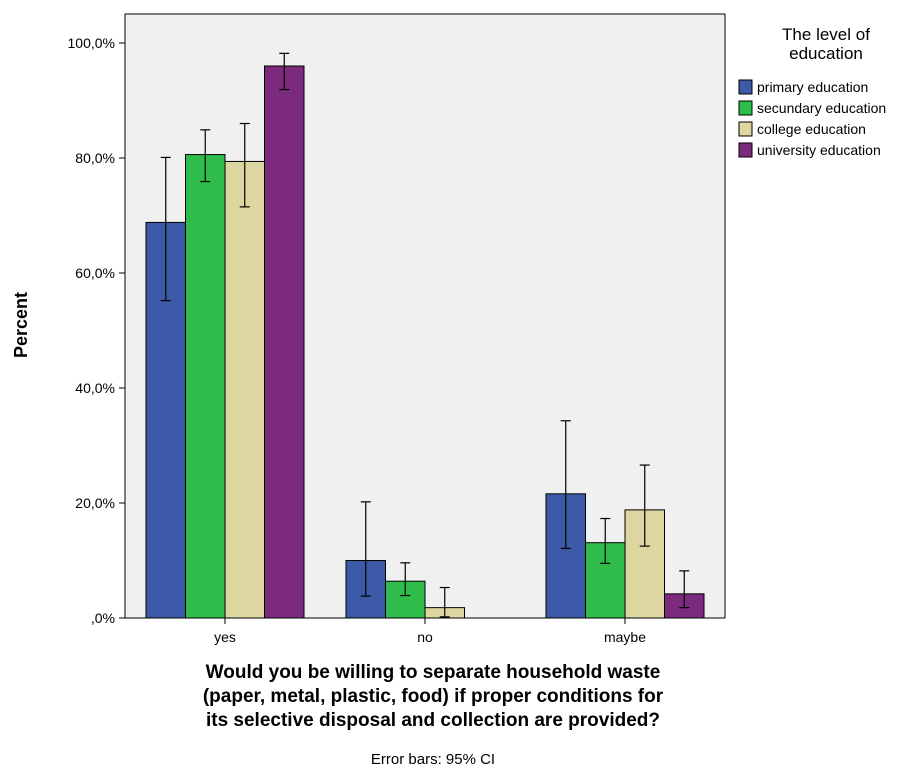  I want to click on x-tick-label: no, so click(425, 637).